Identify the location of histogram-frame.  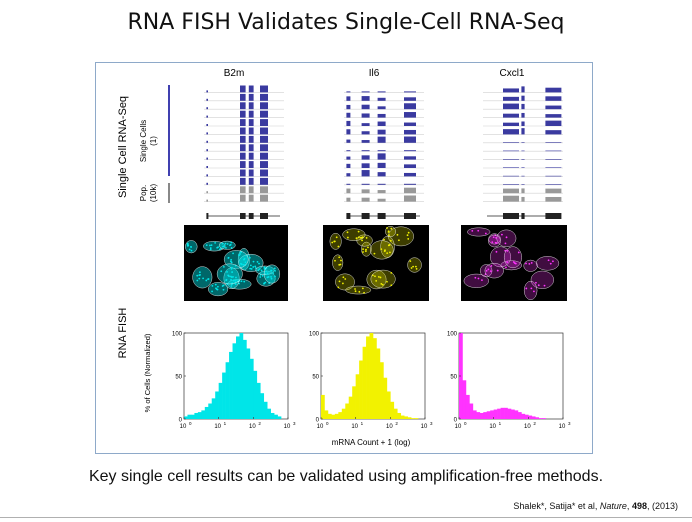
(511, 376).